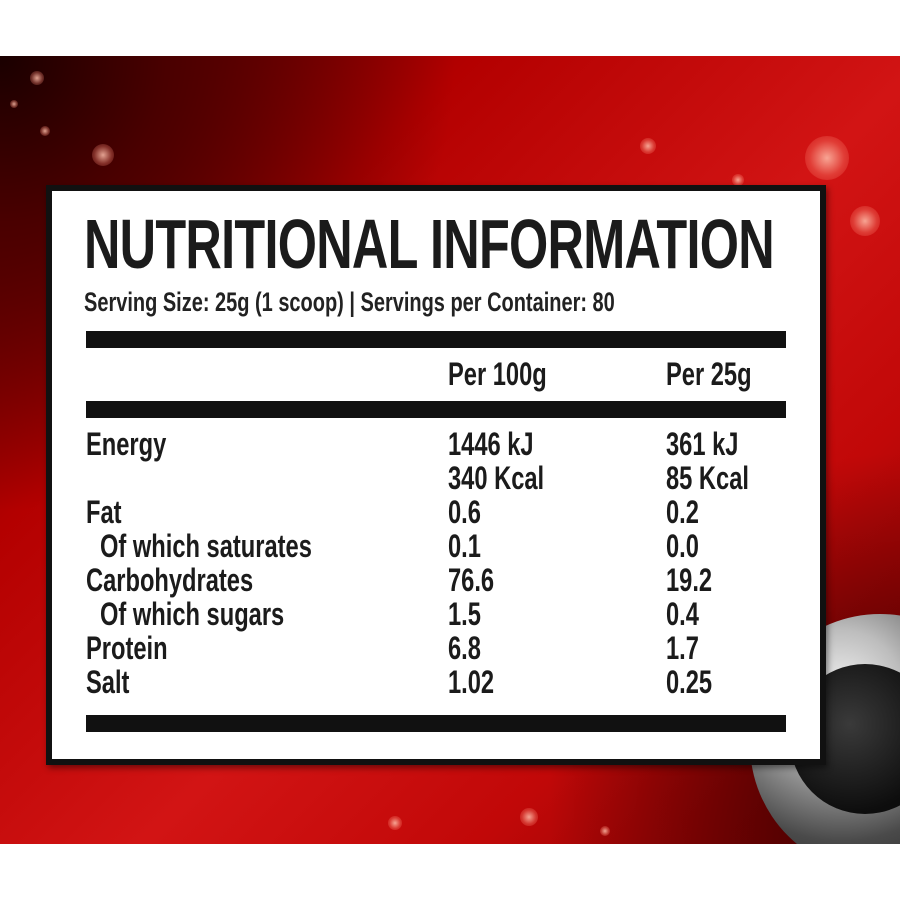  Describe the element at coordinates (126, 444) in the screenshot. I see `nutrient-name: Energy` at that location.